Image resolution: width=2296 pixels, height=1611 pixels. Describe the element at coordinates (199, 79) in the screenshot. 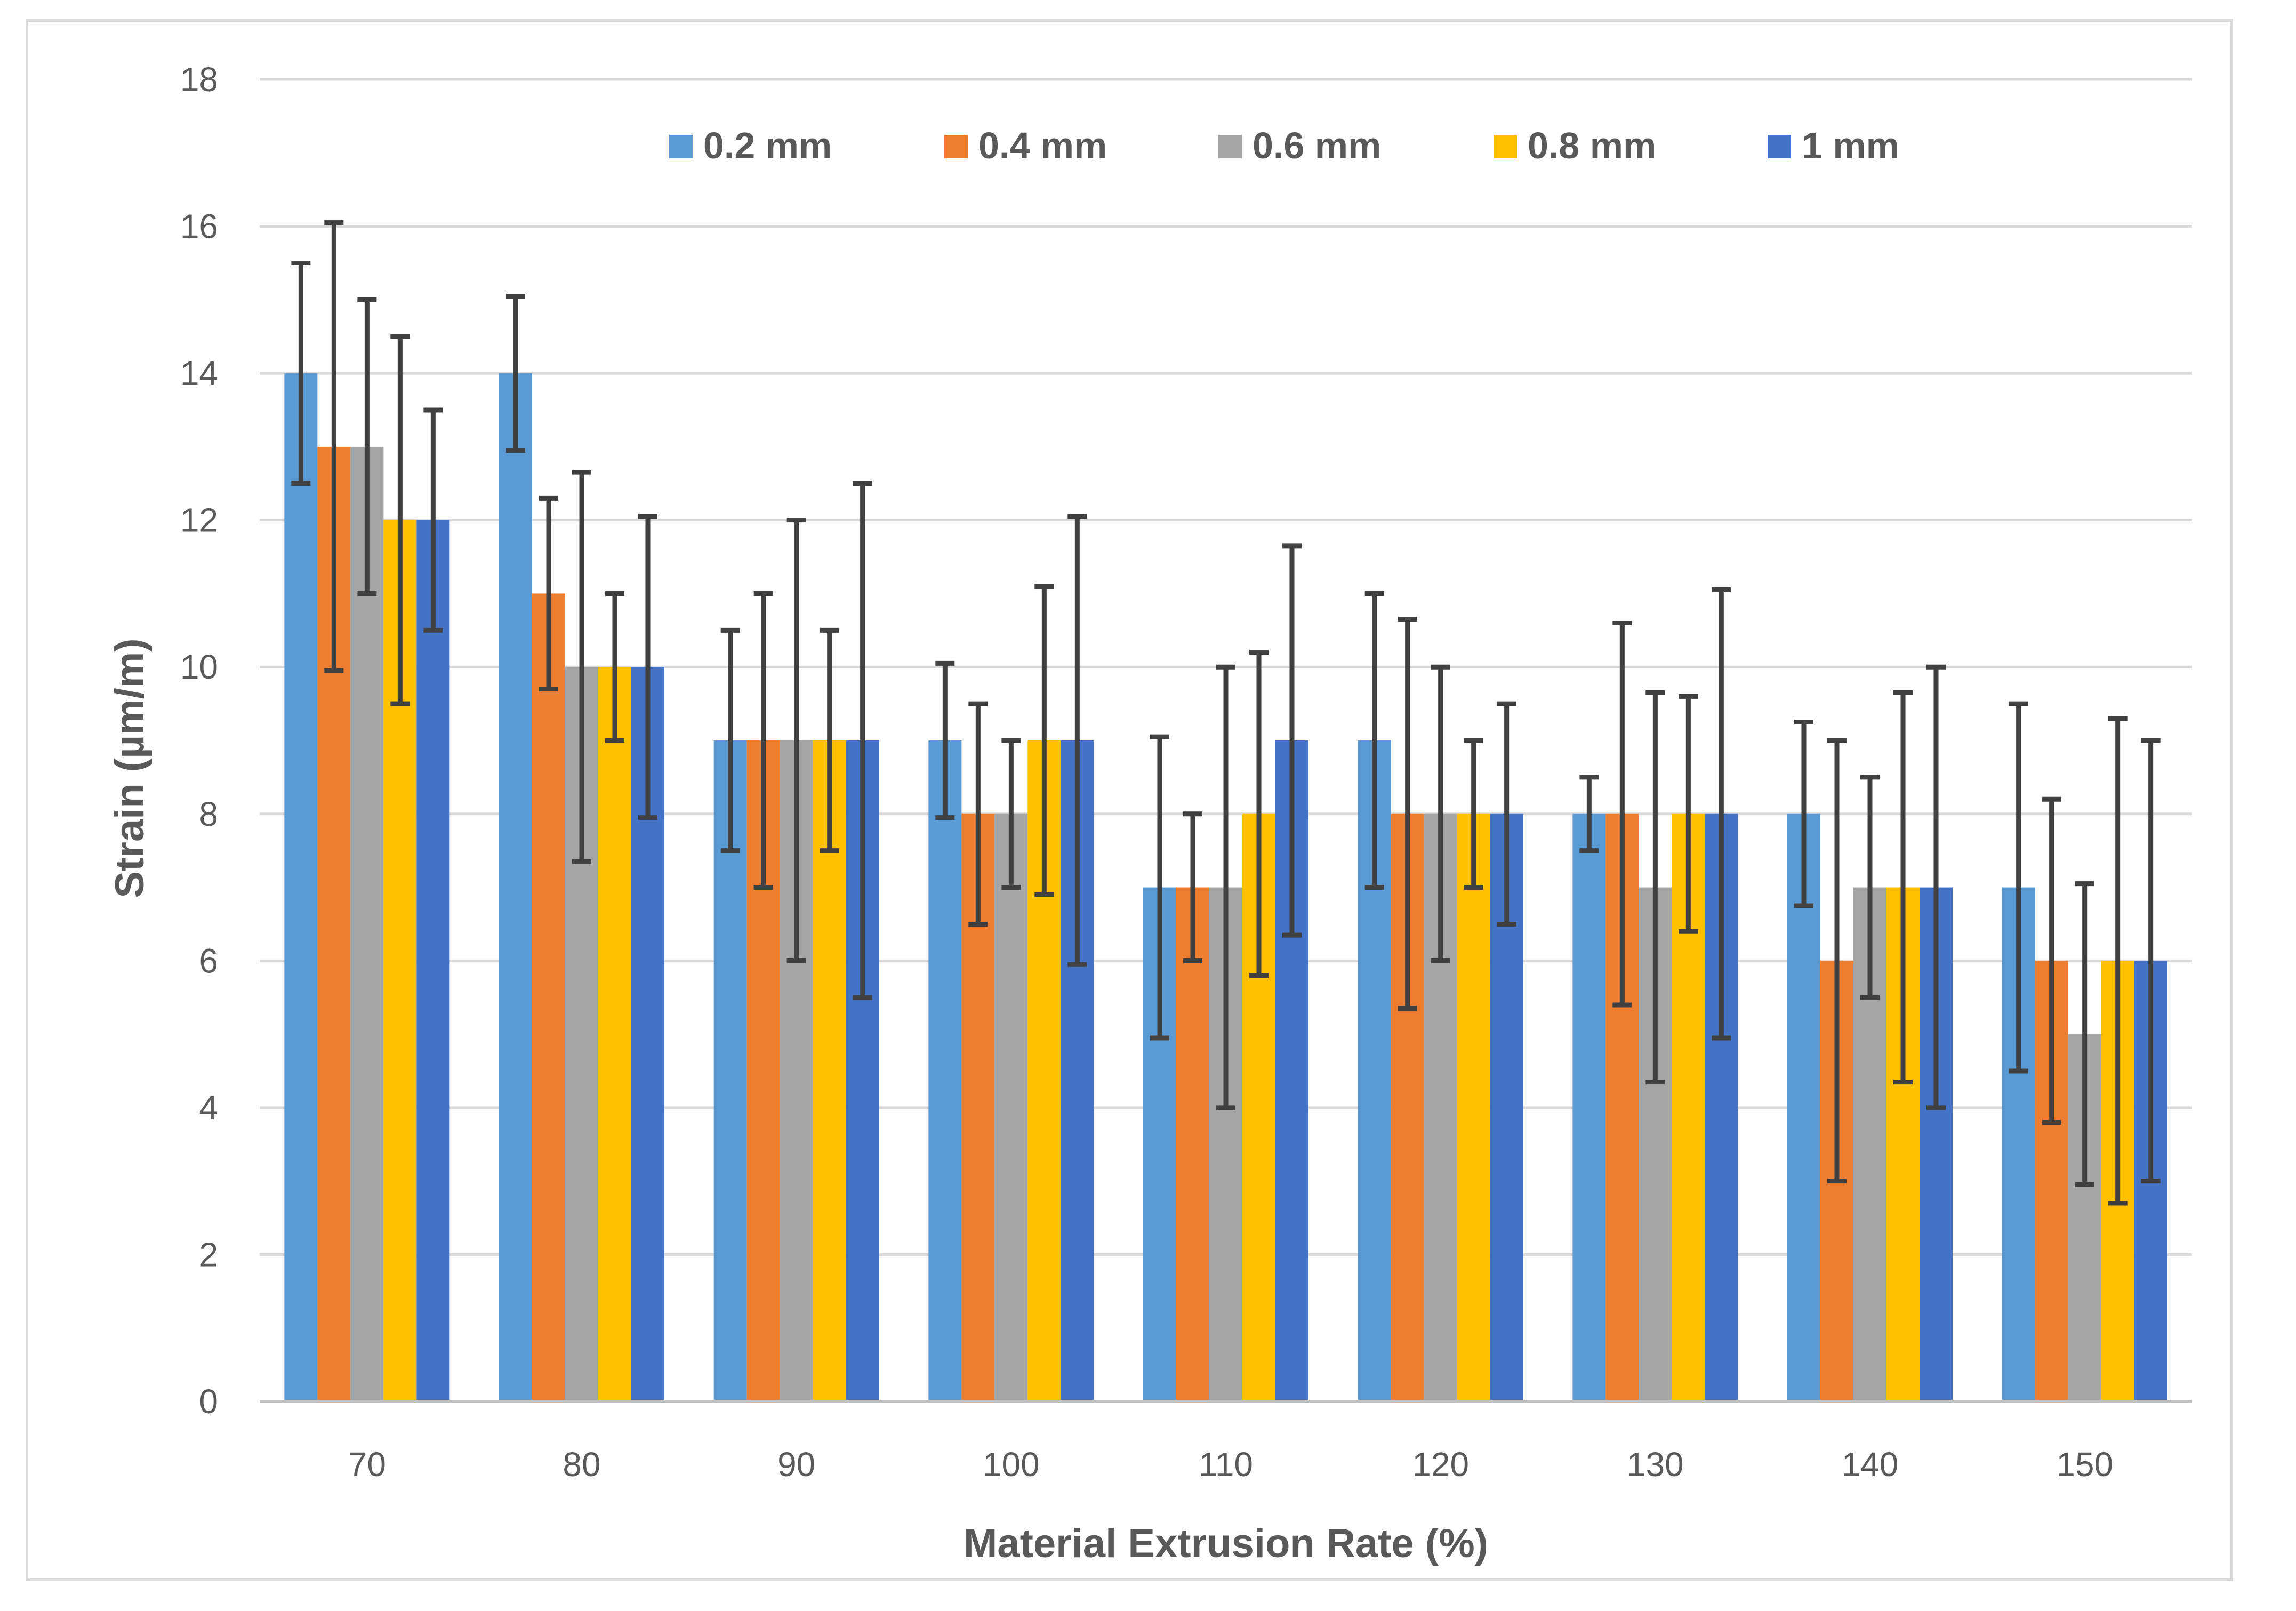

I see `y-tick-label: 18` at that location.